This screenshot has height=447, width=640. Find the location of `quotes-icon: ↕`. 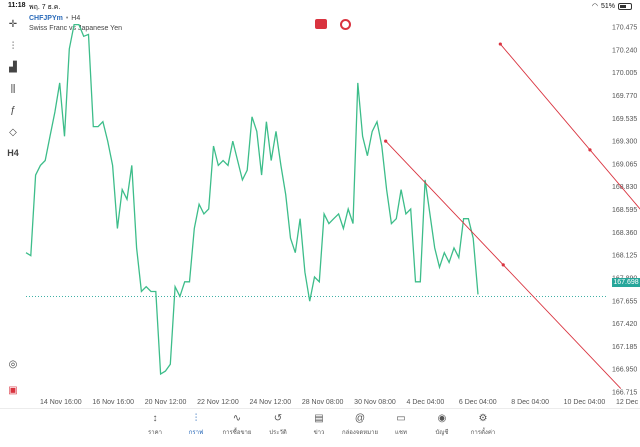

quotes-icon: ↕ is located at coordinates (155, 418).